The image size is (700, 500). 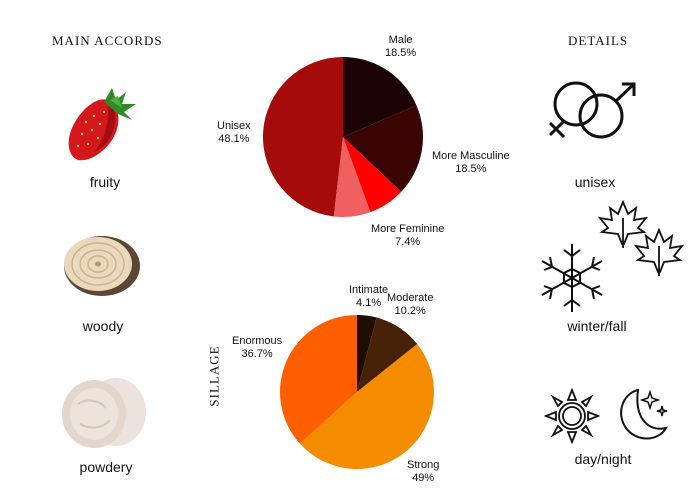 What do you see at coordinates (105, 182) in the screenshot?
I see `accord-fruity-label: fruity` at bounding box center [105, 182].